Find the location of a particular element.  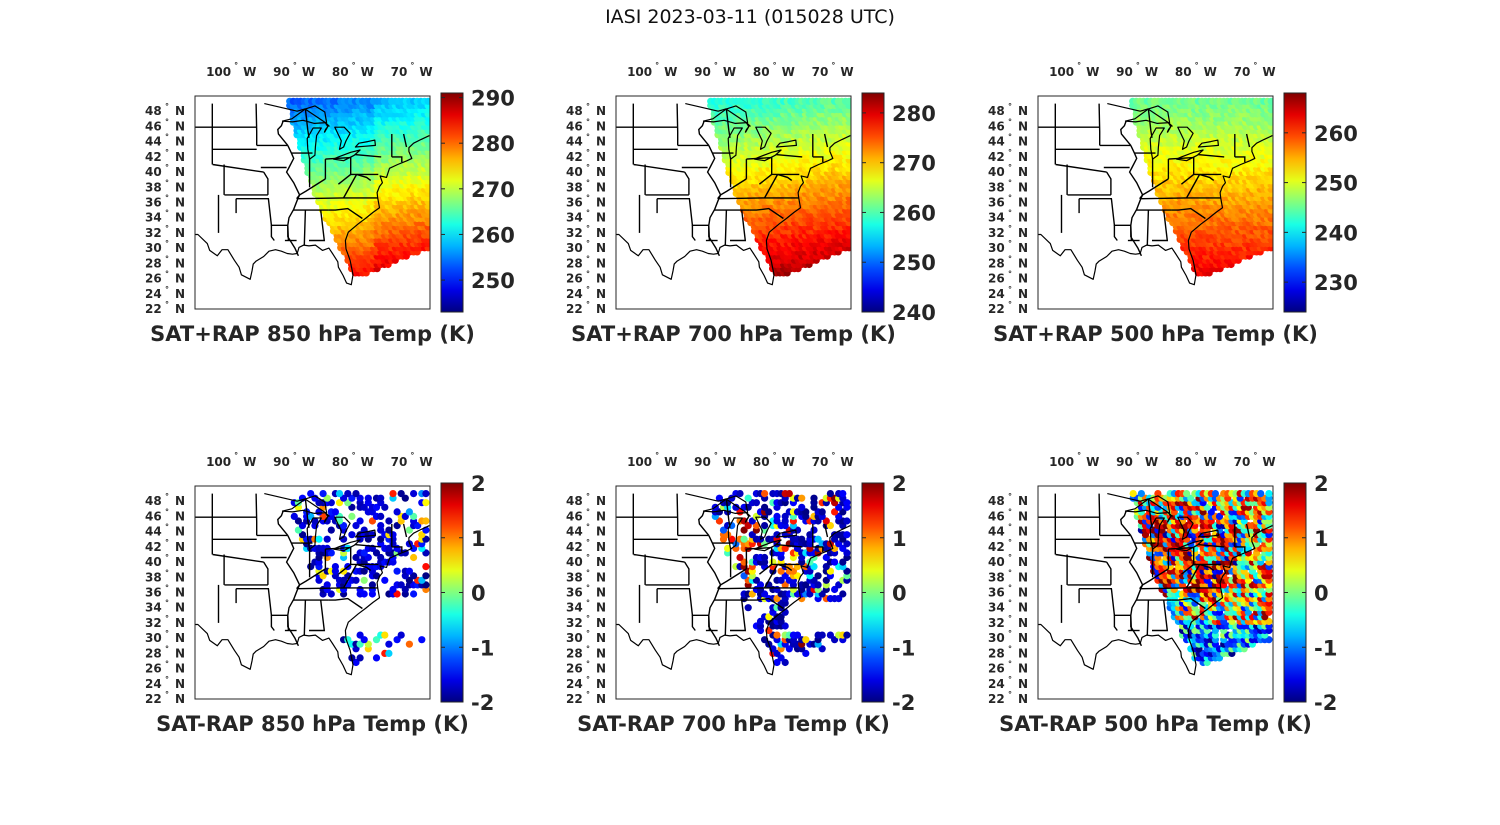

panel-title: SAT-RAP 500 hPa Temp (K) is located at coordinates (1155, 724).